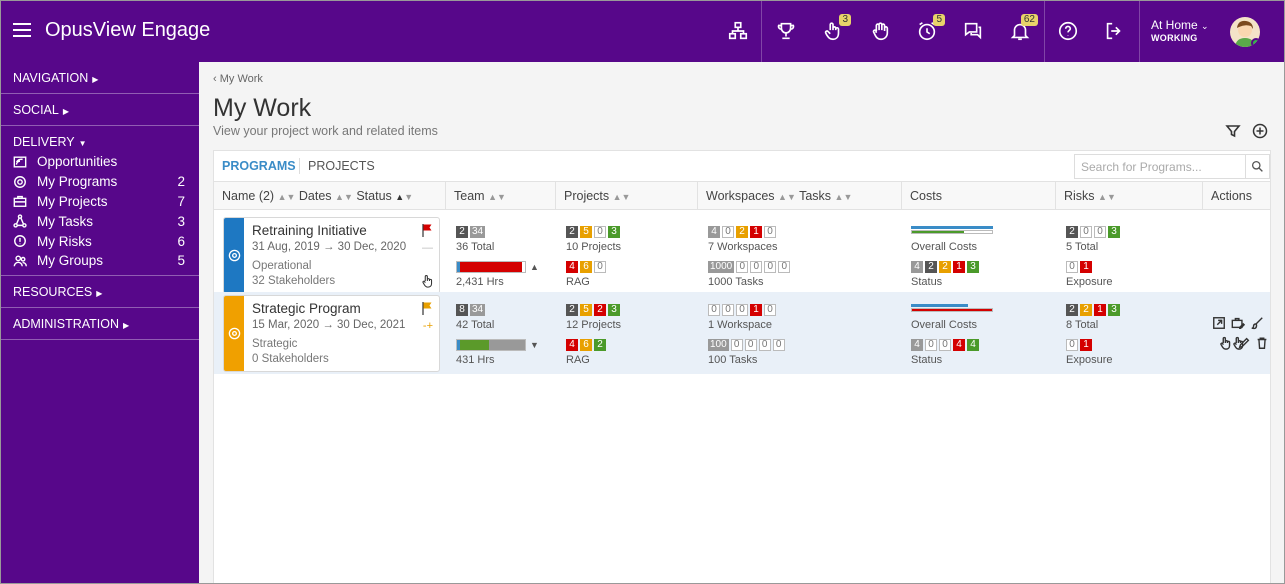  Describe the element at coordinates (238, 79) in the screenshot. I see `breadcrumb: ‹ My Work` at that location.